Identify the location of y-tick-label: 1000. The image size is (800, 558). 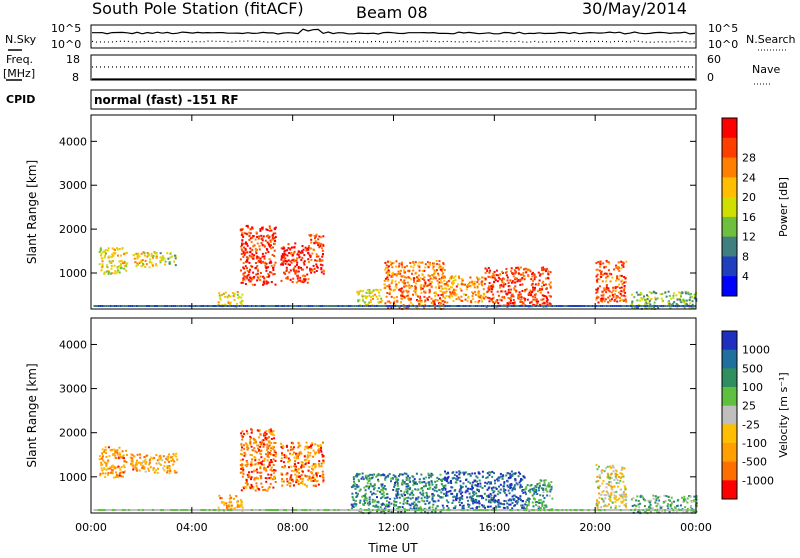
(73, 273).